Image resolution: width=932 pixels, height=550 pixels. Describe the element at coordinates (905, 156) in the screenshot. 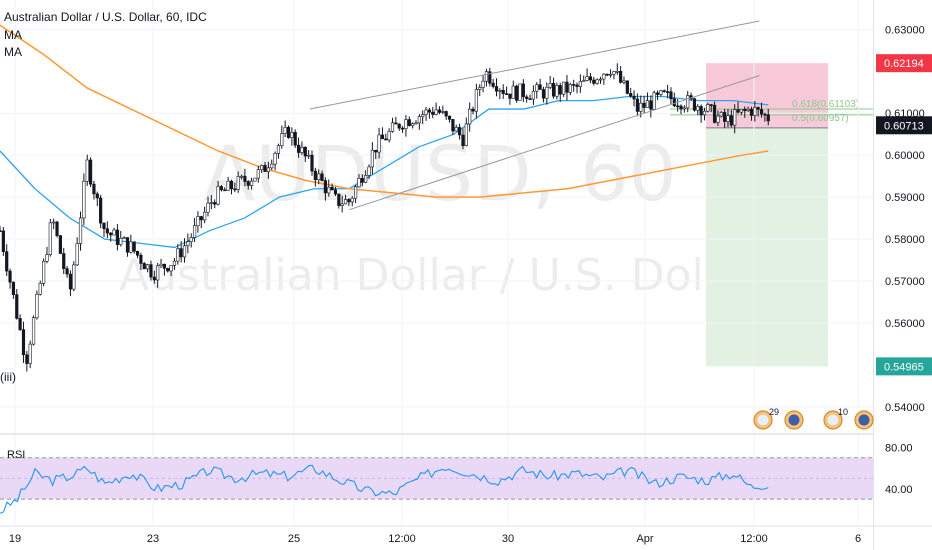

I see `price-tick-2: 0.60000` at that location.